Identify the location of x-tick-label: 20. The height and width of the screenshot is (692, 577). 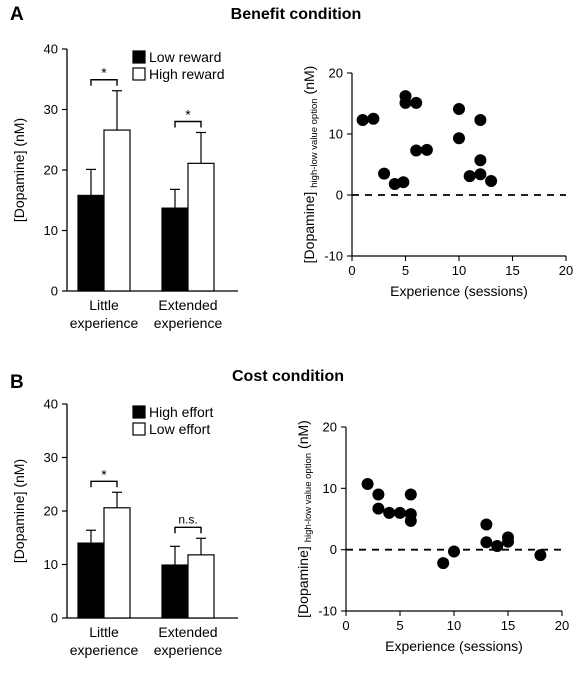
(562, 625).